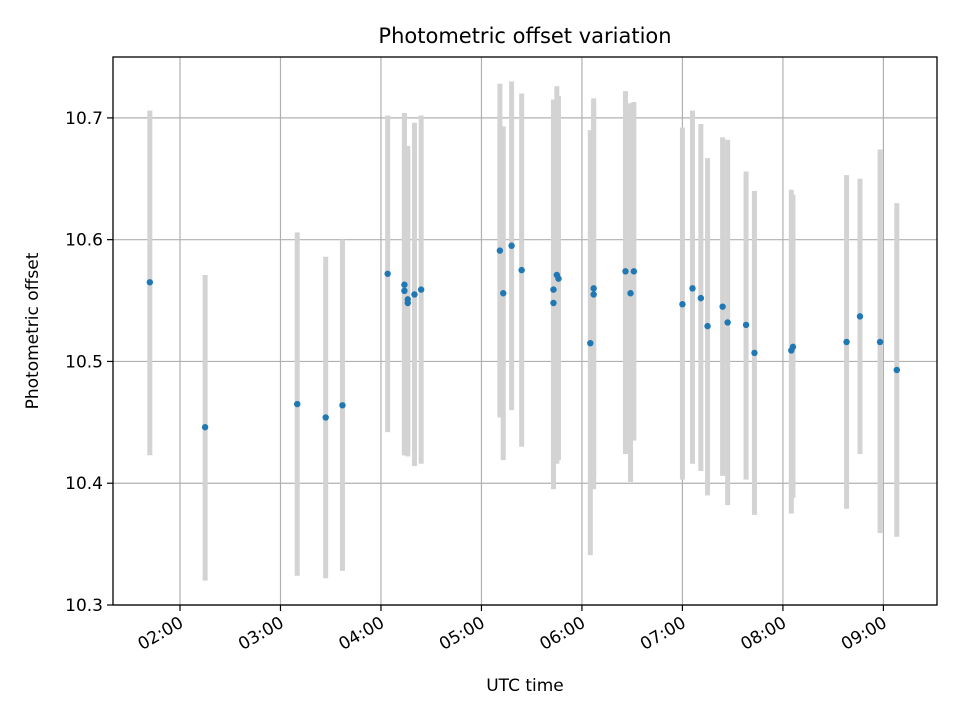 The height and width of the screenshot is (720, 960). I want to click on x-axis-label: UTC time, so click(525, 686).